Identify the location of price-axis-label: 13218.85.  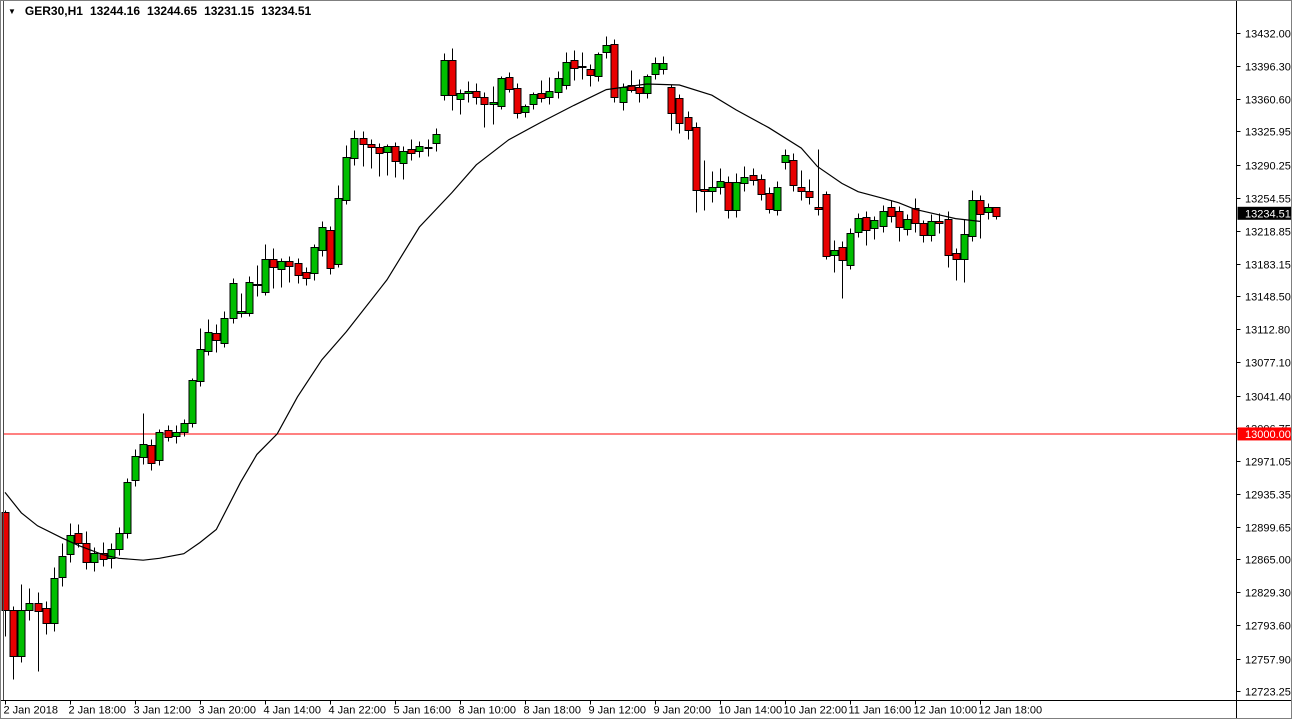
(1268, 233).